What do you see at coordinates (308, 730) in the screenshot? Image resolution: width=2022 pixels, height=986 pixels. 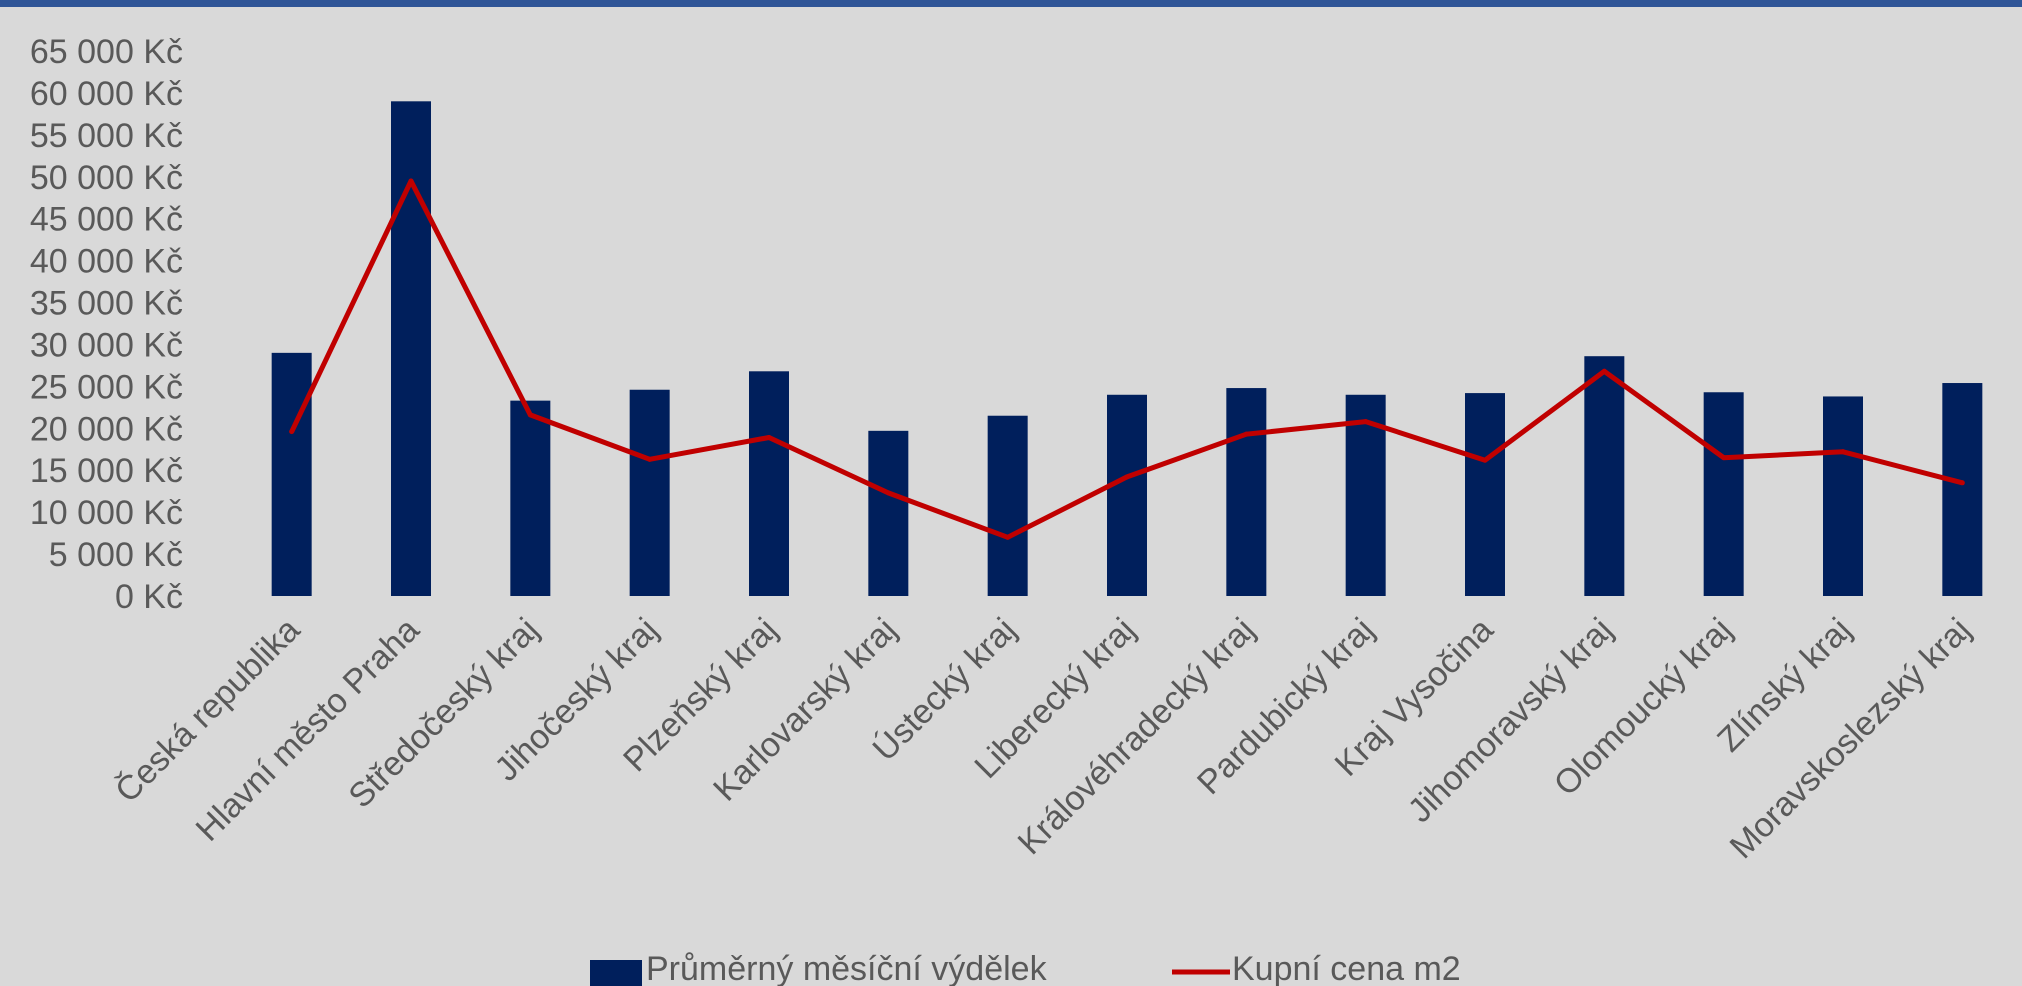 I see `x-tick-label: Hlavní město Praha` at bounding box center [308, 730].